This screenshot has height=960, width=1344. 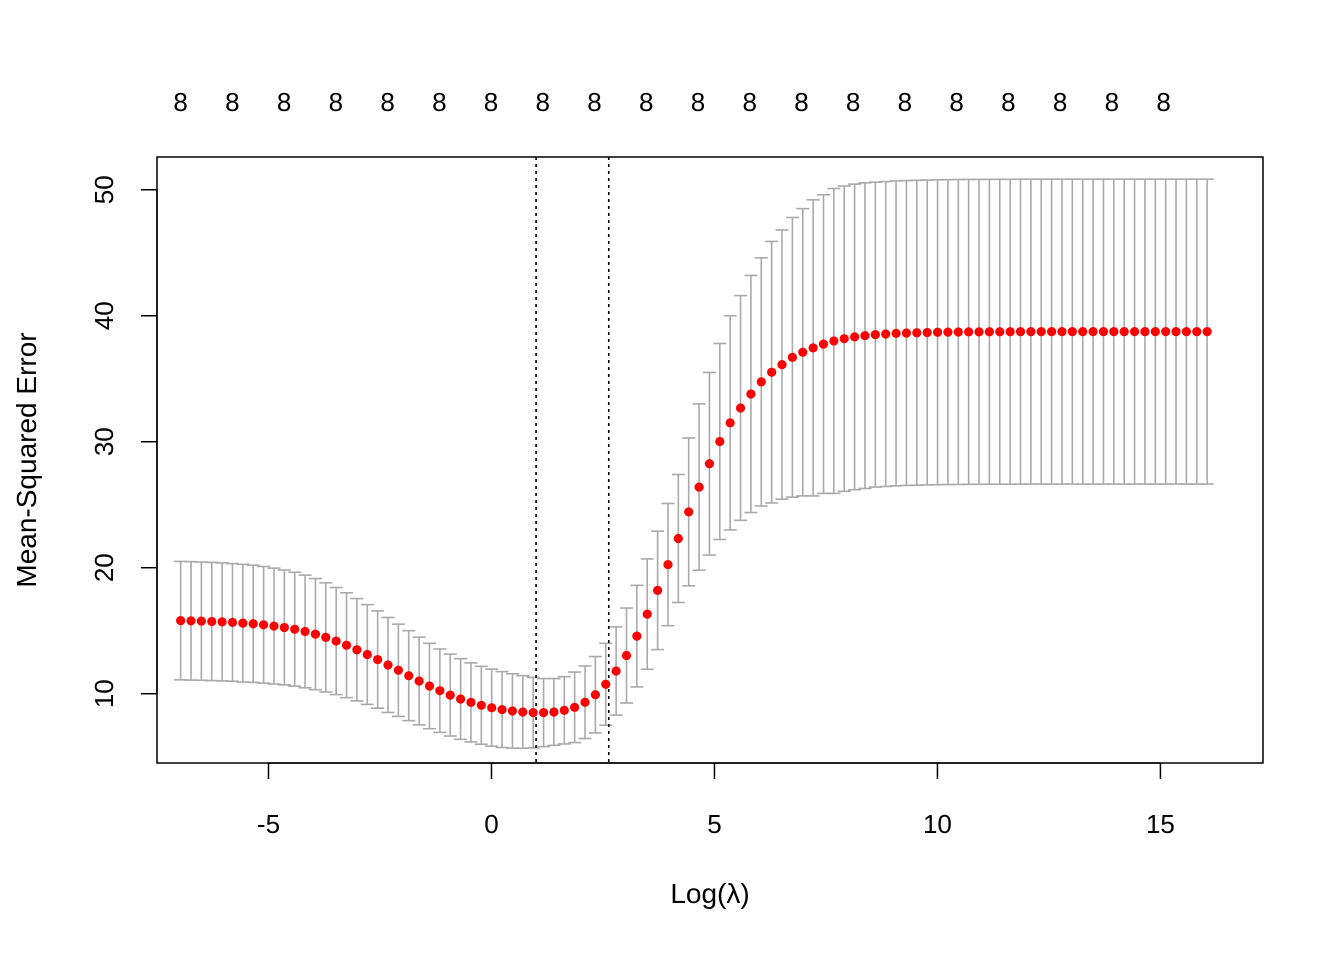 What do you see at coordinates (709, 893) in the screenshot?
I see `x-axis-label: Log(λ)` at bounding box center [709, 893].